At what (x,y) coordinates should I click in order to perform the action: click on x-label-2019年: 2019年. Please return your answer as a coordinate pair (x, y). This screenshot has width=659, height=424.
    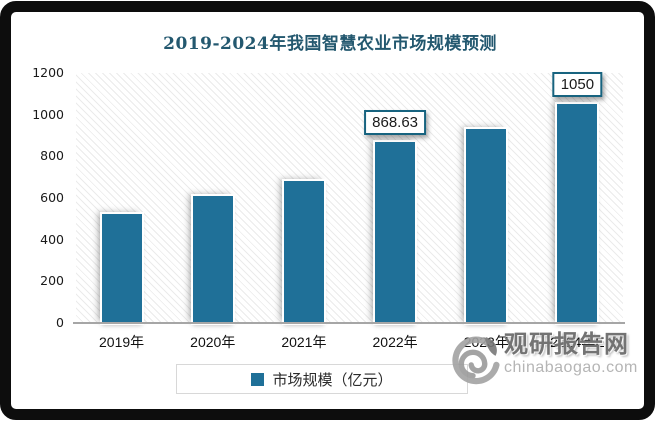
    Looking at the image, I should click on (122, 342).